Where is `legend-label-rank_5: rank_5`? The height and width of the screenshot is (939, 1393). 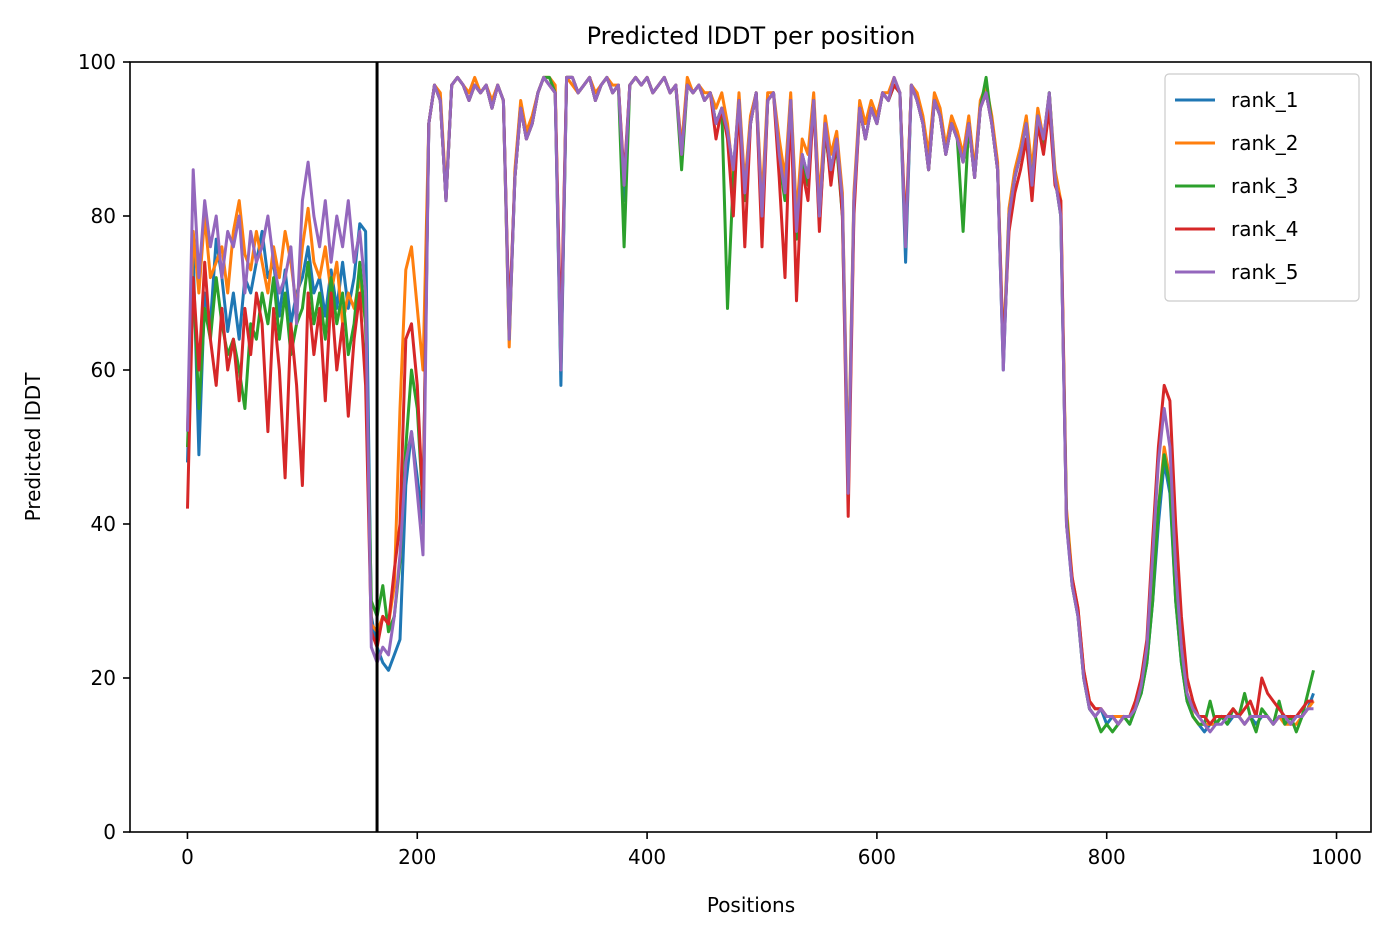 legend-label-rank_5: rank_5 is located at coordinates (1264, 272).